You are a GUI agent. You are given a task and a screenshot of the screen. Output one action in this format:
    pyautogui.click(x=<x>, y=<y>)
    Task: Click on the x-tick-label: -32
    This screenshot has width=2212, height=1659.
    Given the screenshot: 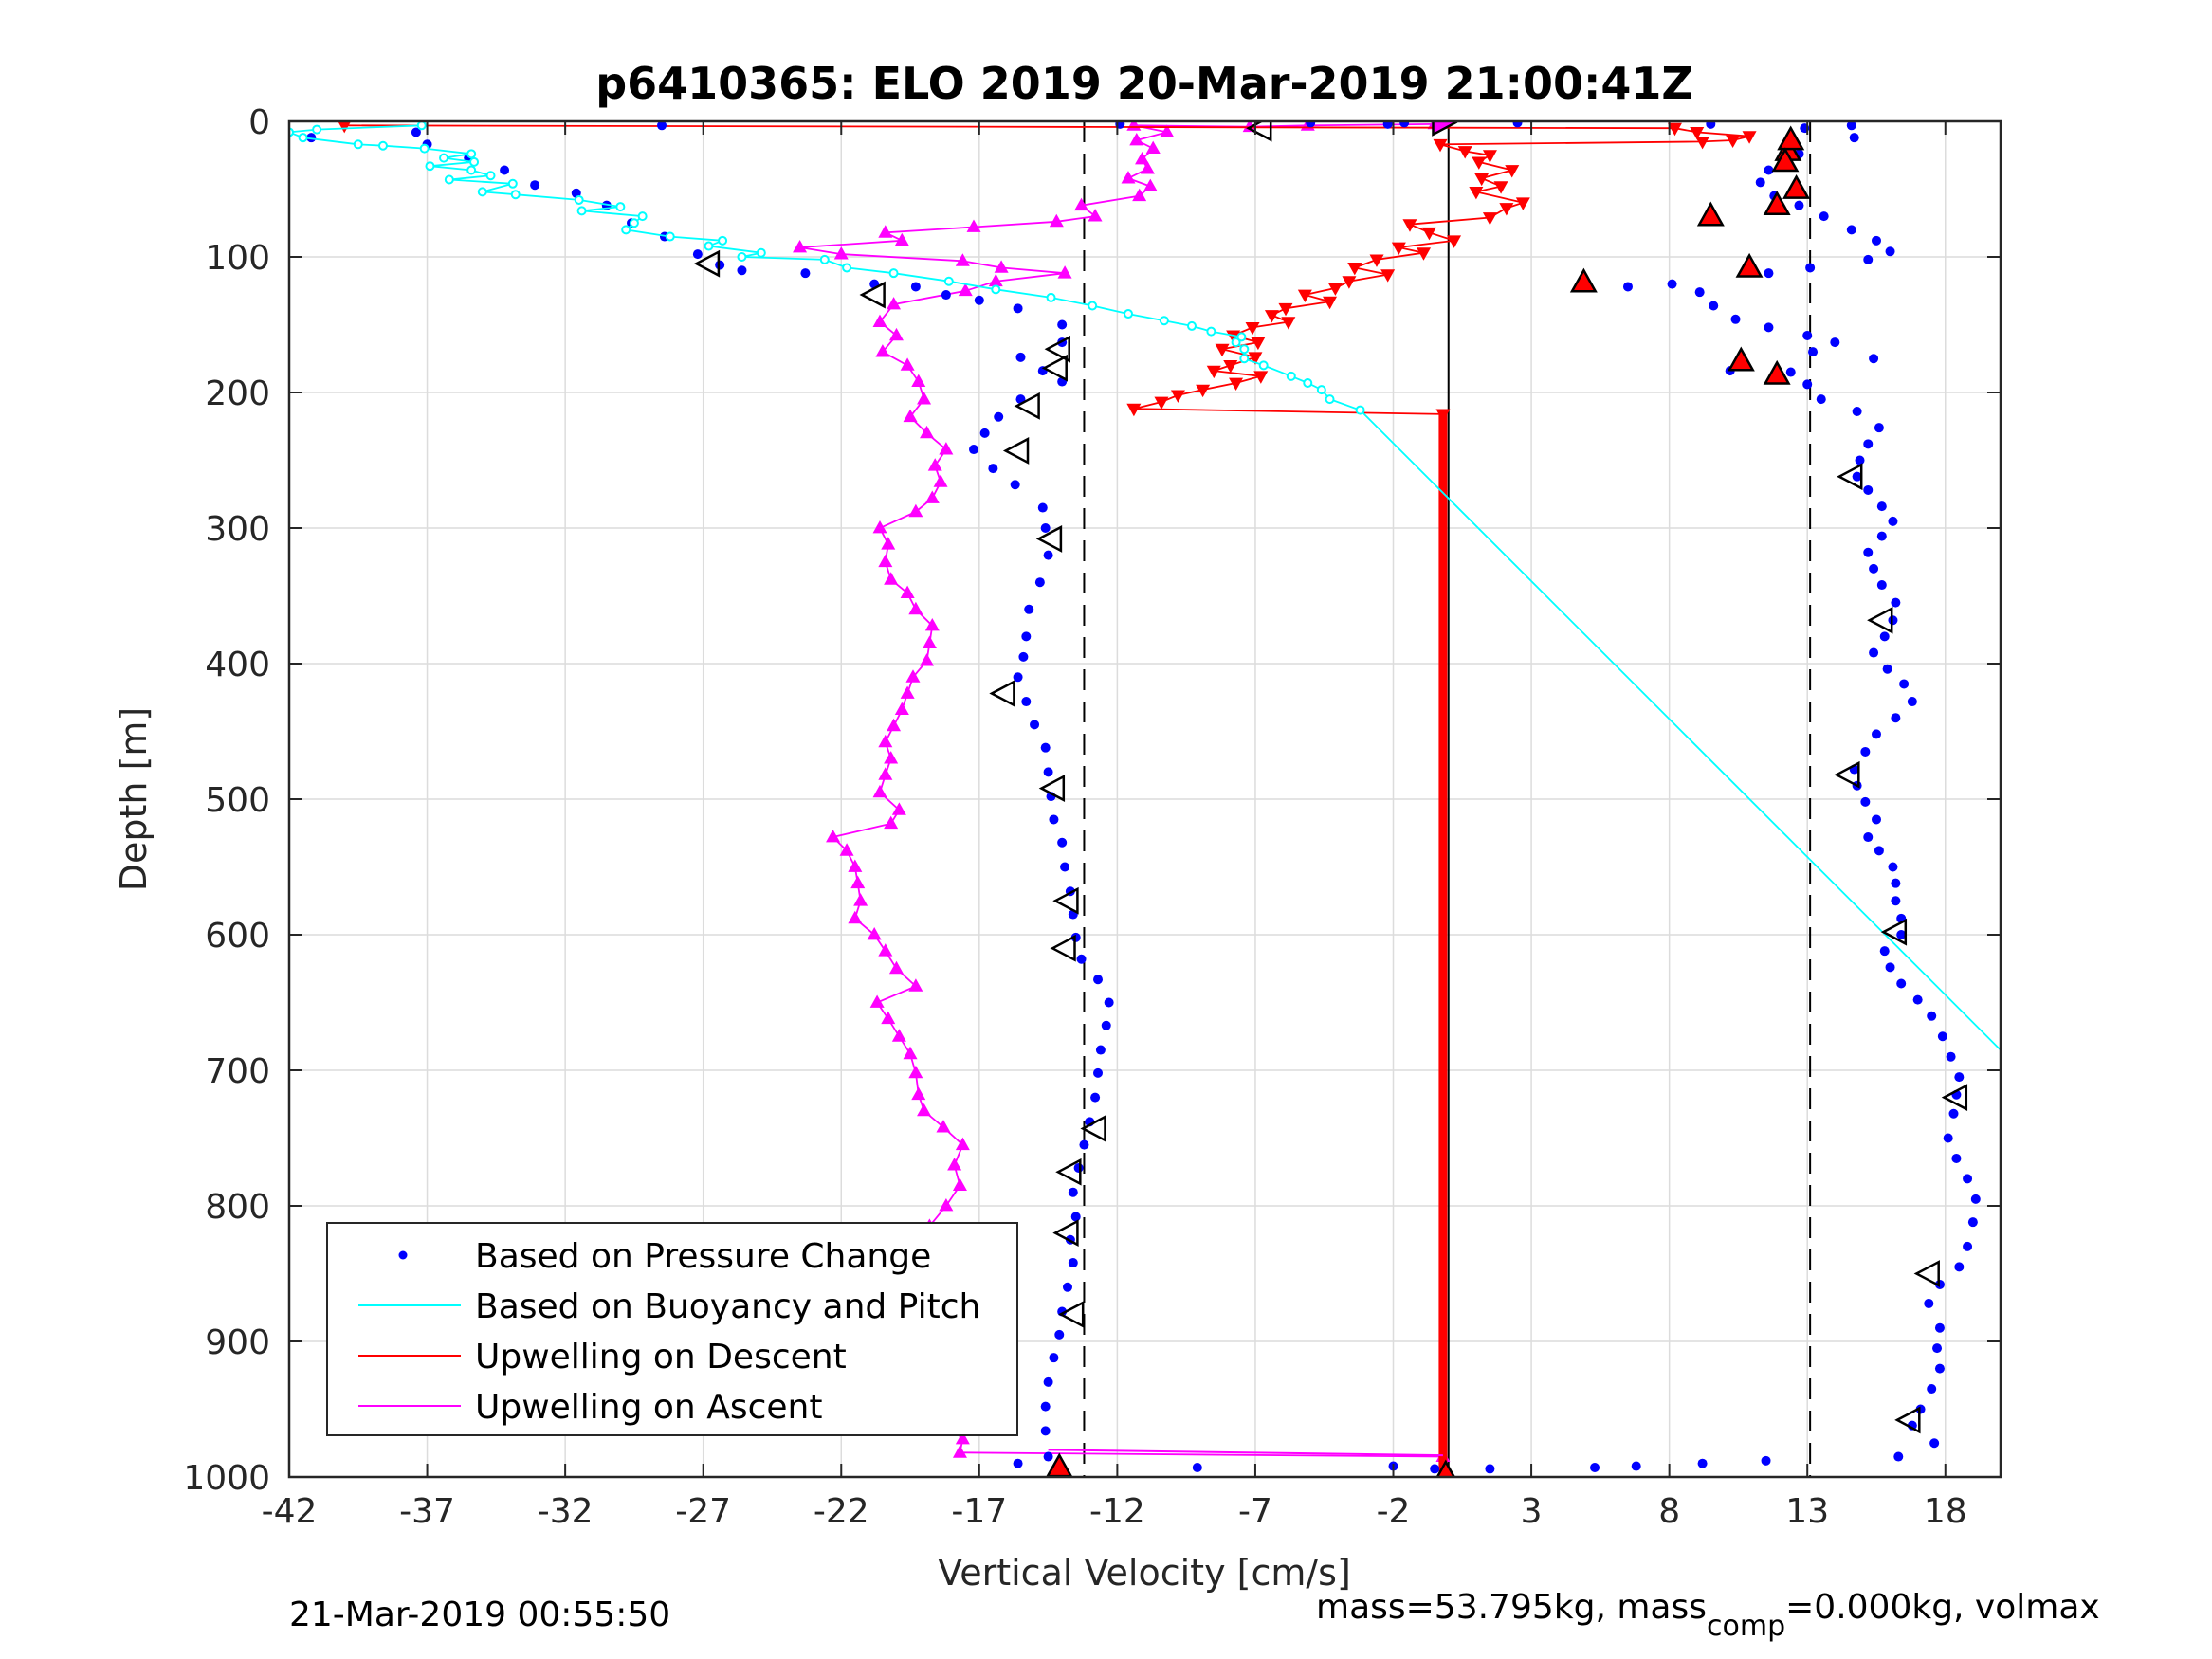 What is the action you would take?
    pyautogui.click(x=566, y=1511)
    